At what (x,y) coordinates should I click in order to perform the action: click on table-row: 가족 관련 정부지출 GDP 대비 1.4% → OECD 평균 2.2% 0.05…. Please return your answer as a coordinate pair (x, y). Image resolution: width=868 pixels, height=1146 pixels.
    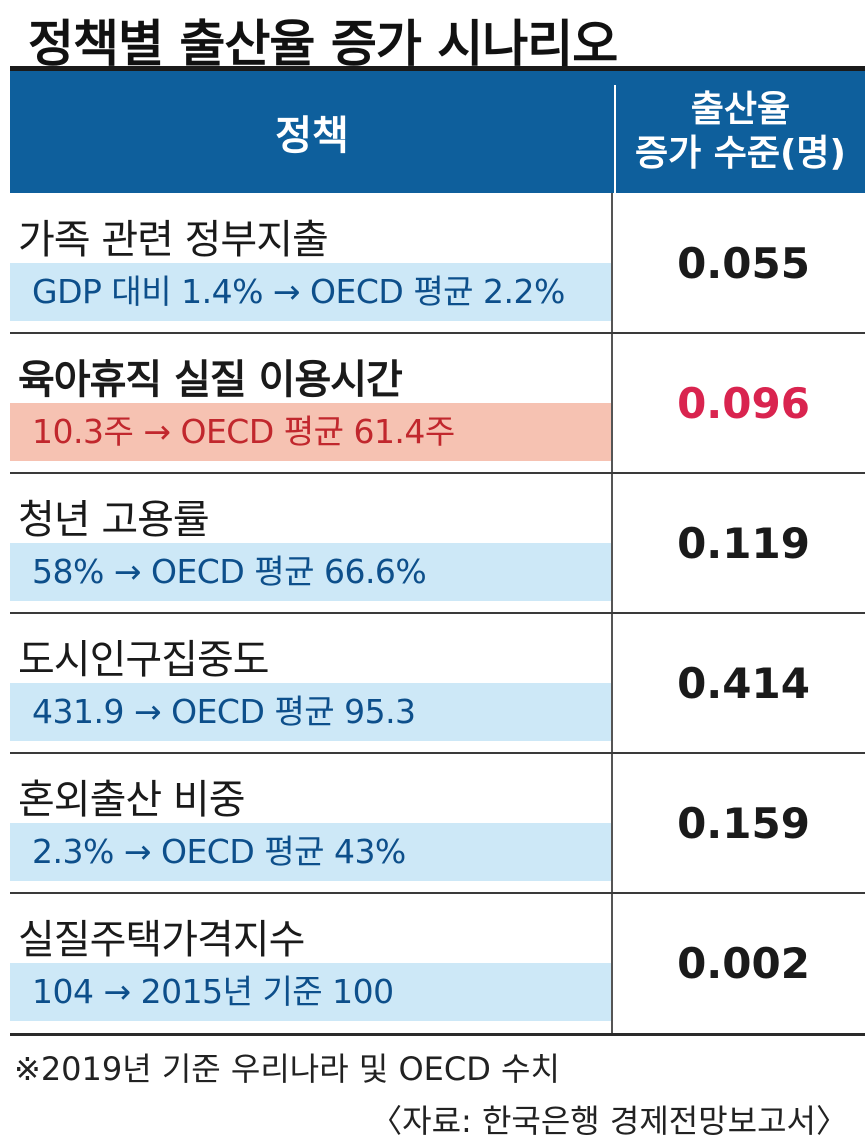
    Looking at the image, I should click on (437, 263).